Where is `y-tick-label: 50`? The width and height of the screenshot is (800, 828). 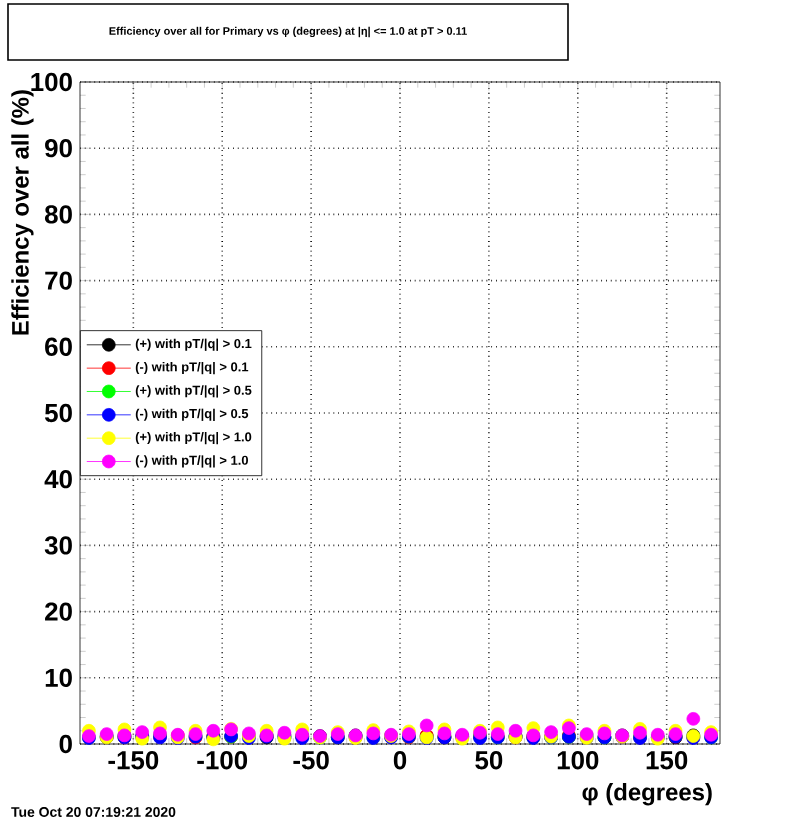 y-tick-label: 50 is located at coordinates (58, 413).